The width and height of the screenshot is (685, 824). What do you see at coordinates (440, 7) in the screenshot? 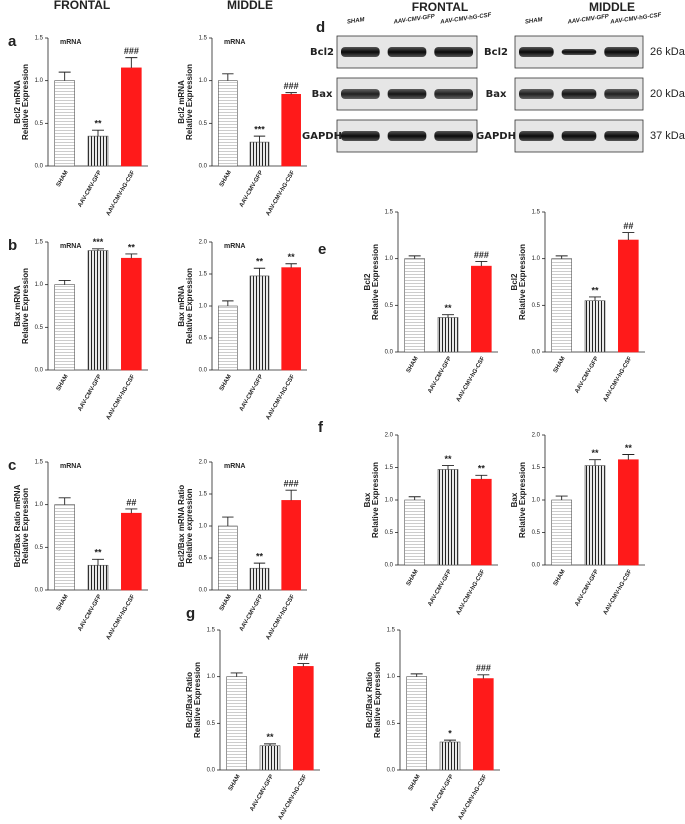
I see `header: FRONTAL` at bounding box center [440, 7].